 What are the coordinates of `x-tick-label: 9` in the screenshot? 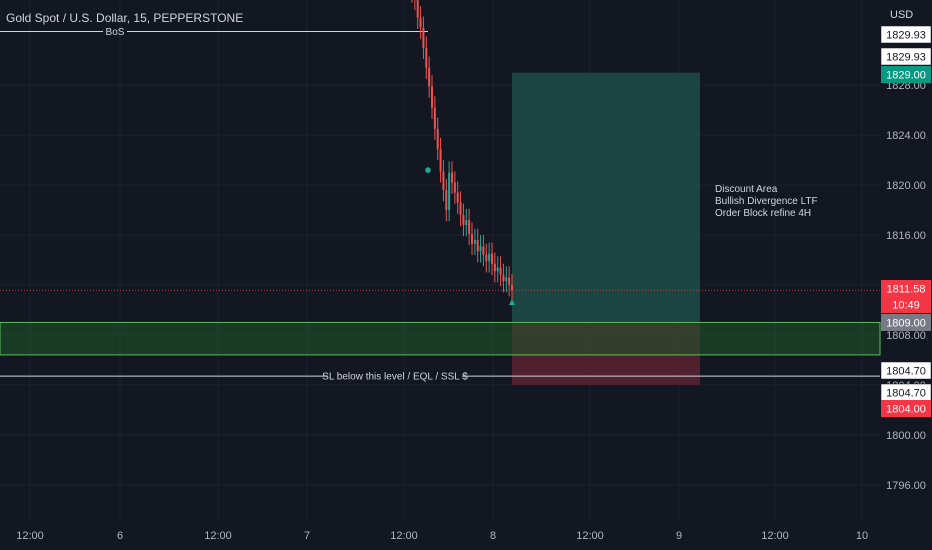 It's located at (679, 536).